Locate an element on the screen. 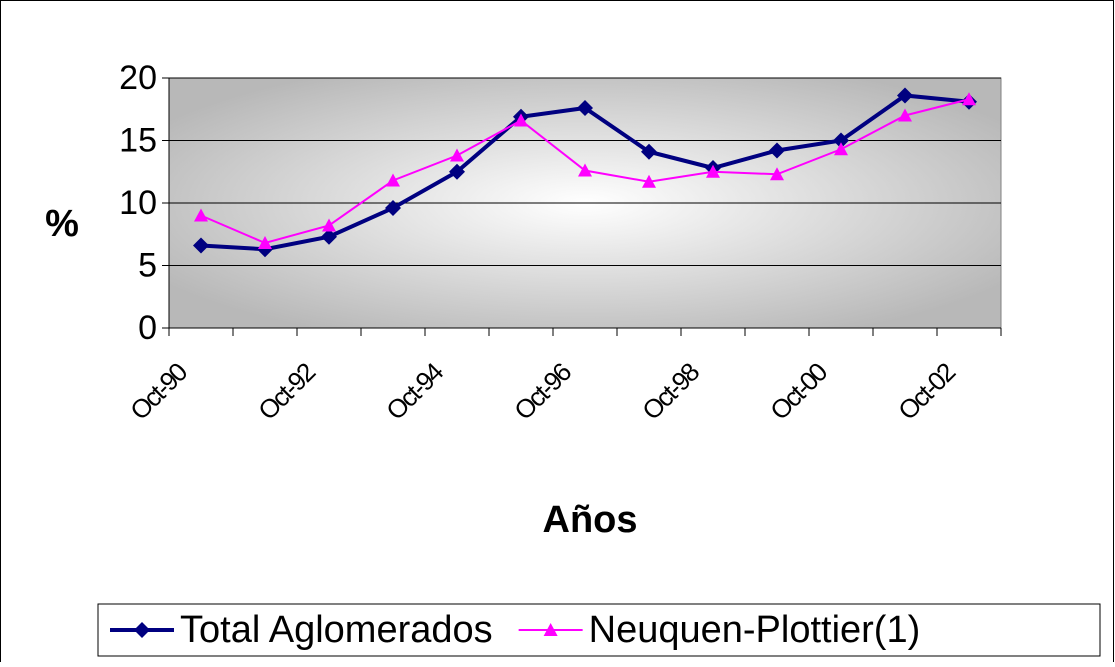 The width and height of the screenshot is (1115, 667). y-axis-label: % is located at coordinates (62, 224).